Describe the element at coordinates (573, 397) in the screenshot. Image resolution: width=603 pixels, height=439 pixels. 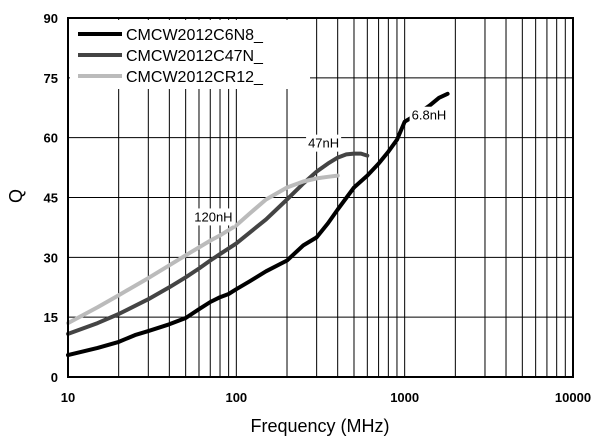
I see `x-tick-label: 10000` at that location.